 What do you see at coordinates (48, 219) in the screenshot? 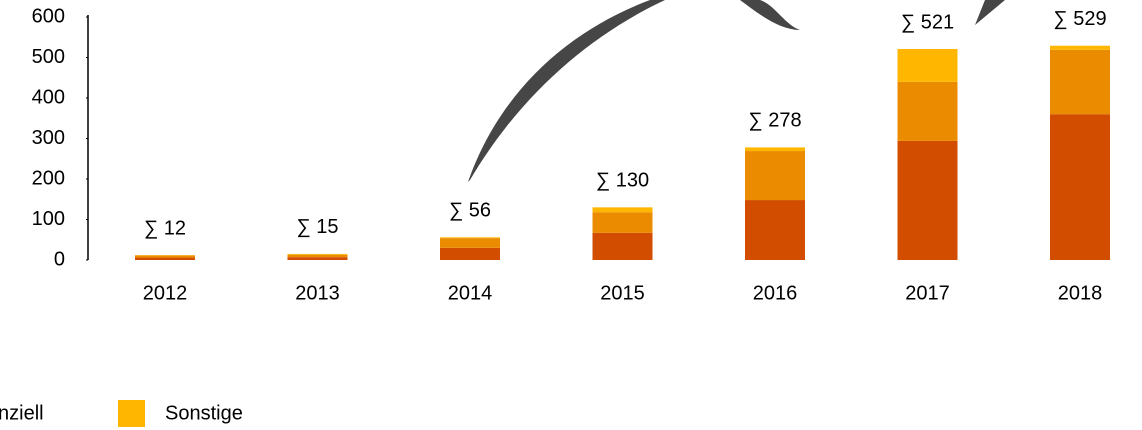
I see `y-tick-label: 100` at bounding box center [48, 219].